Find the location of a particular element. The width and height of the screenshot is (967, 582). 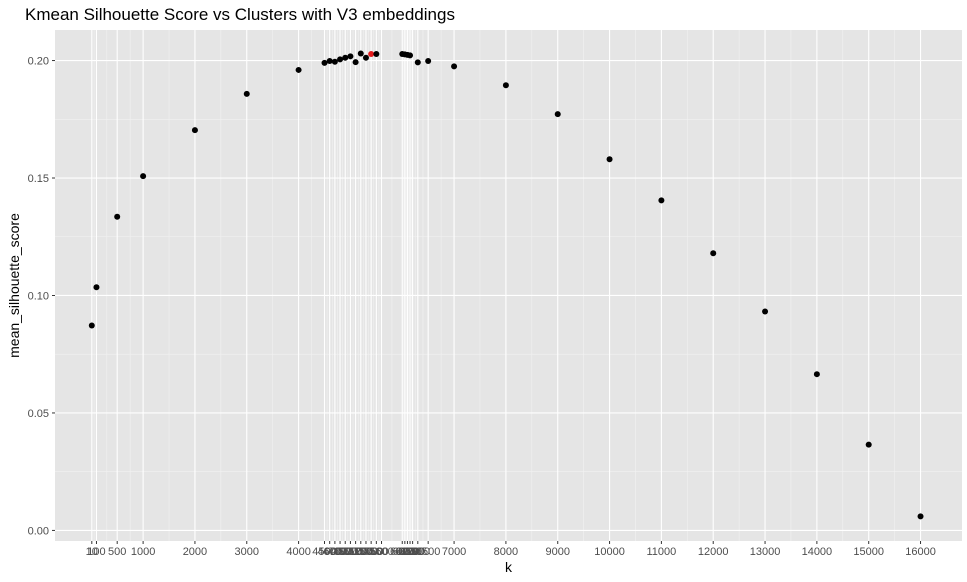

x-tick-label: 15000 is located at coordinates (868, 552).